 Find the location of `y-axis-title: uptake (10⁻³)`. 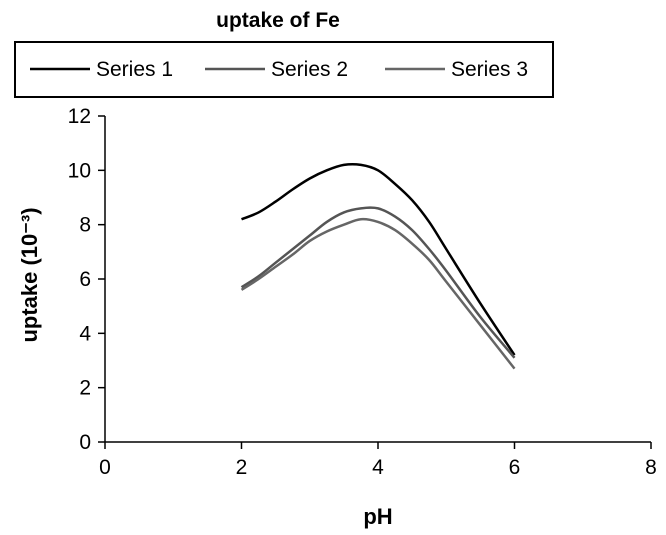

y-axis-title: uptake (10⁻³) is located at coordinates (29, 274).